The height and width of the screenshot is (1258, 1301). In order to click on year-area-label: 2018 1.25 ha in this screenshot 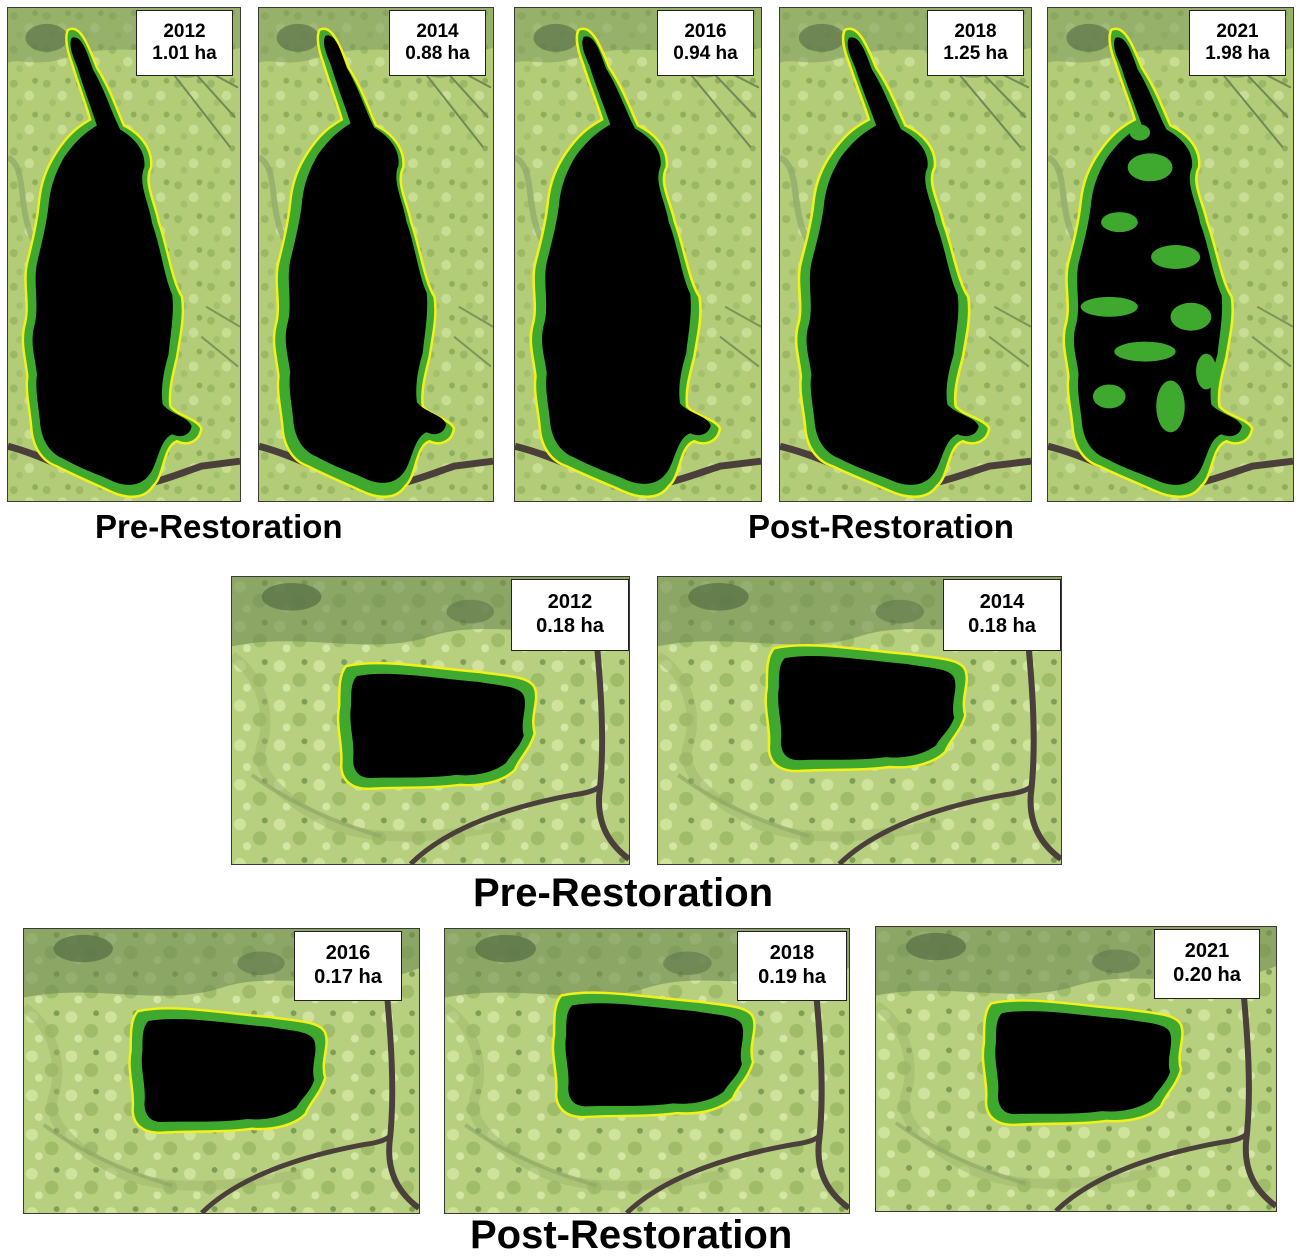, I will do `click(975, 43)`.